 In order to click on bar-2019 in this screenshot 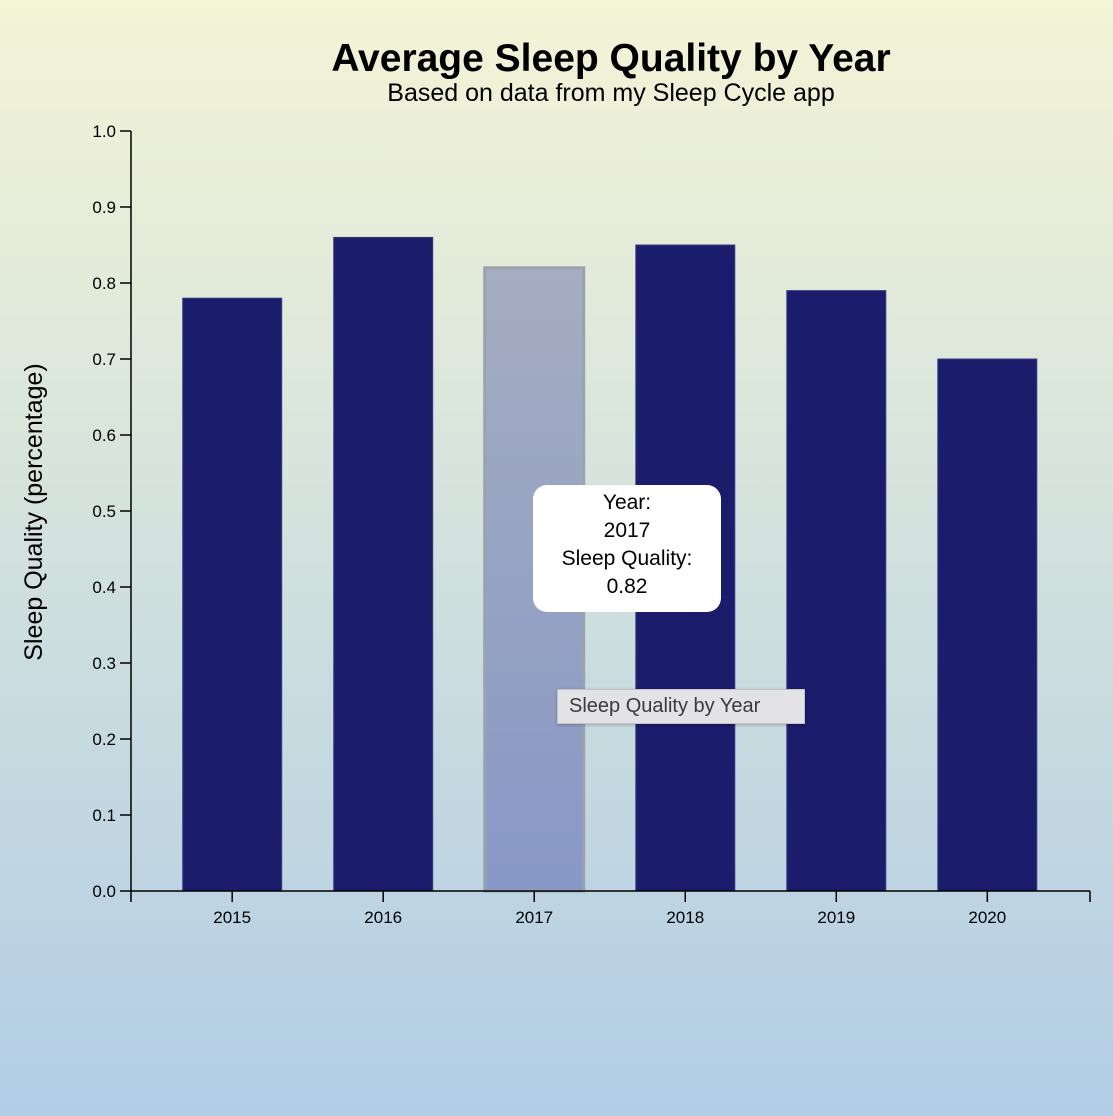, I will do `click(836, 591)`.